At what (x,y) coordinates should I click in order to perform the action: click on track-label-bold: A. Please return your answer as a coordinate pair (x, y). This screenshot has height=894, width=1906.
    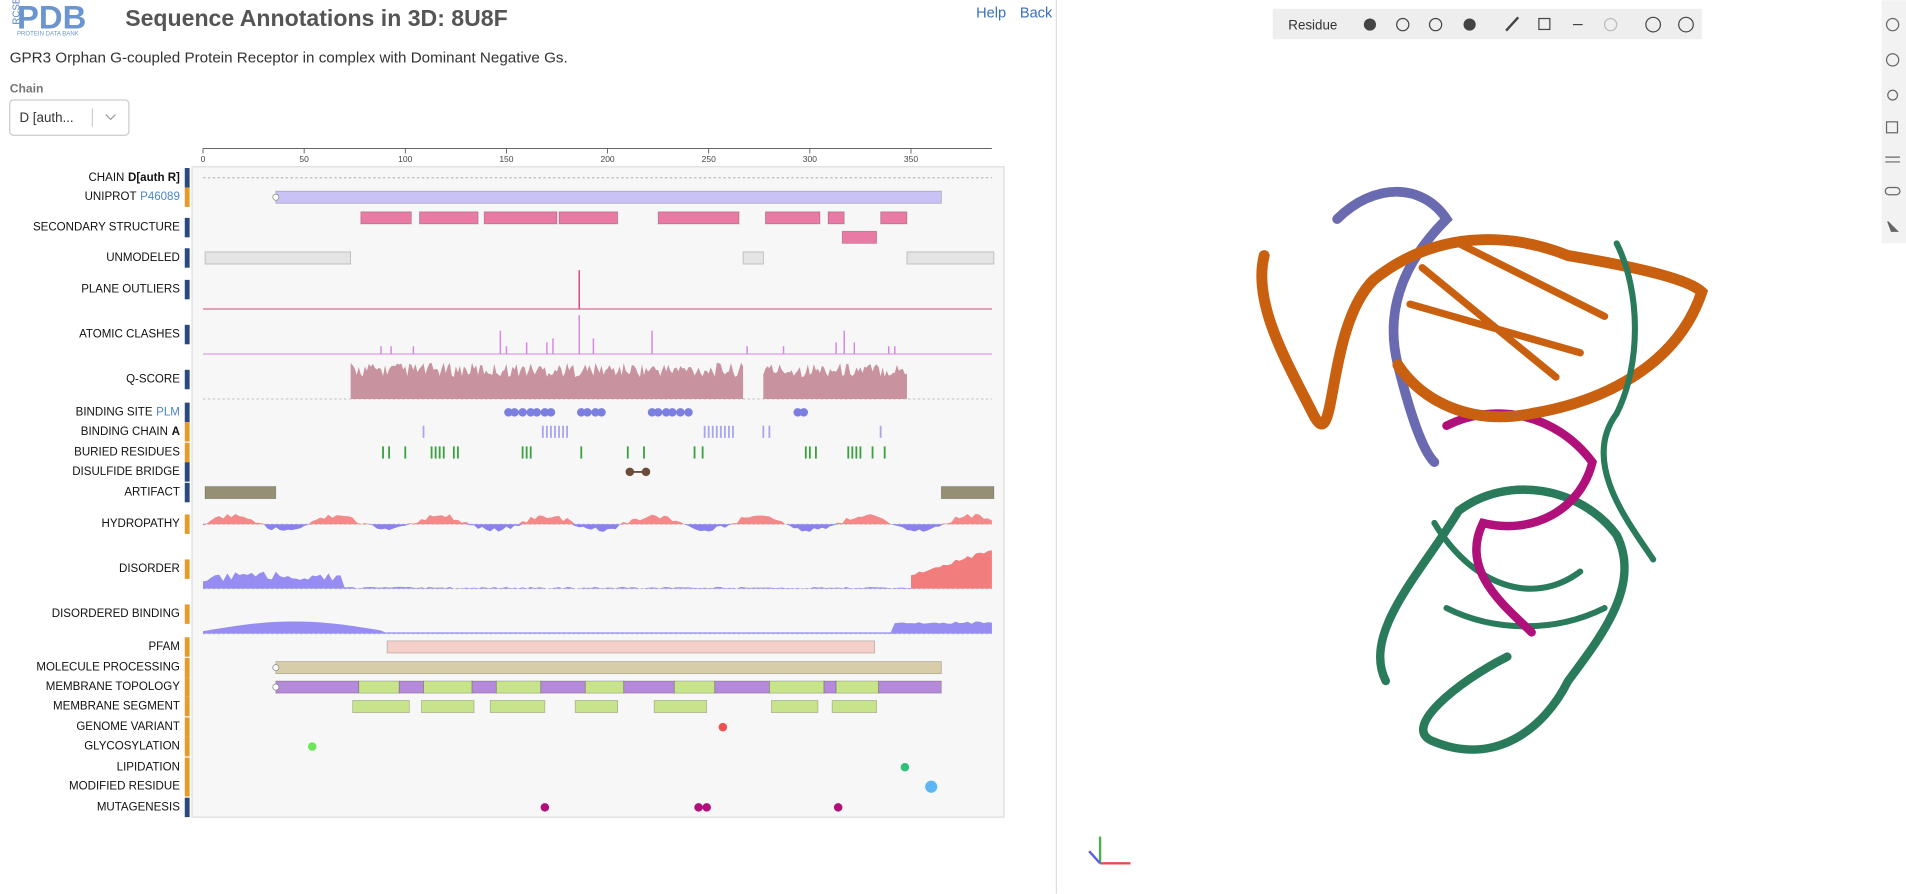
    Looking at the image, I should click on (176, 432).